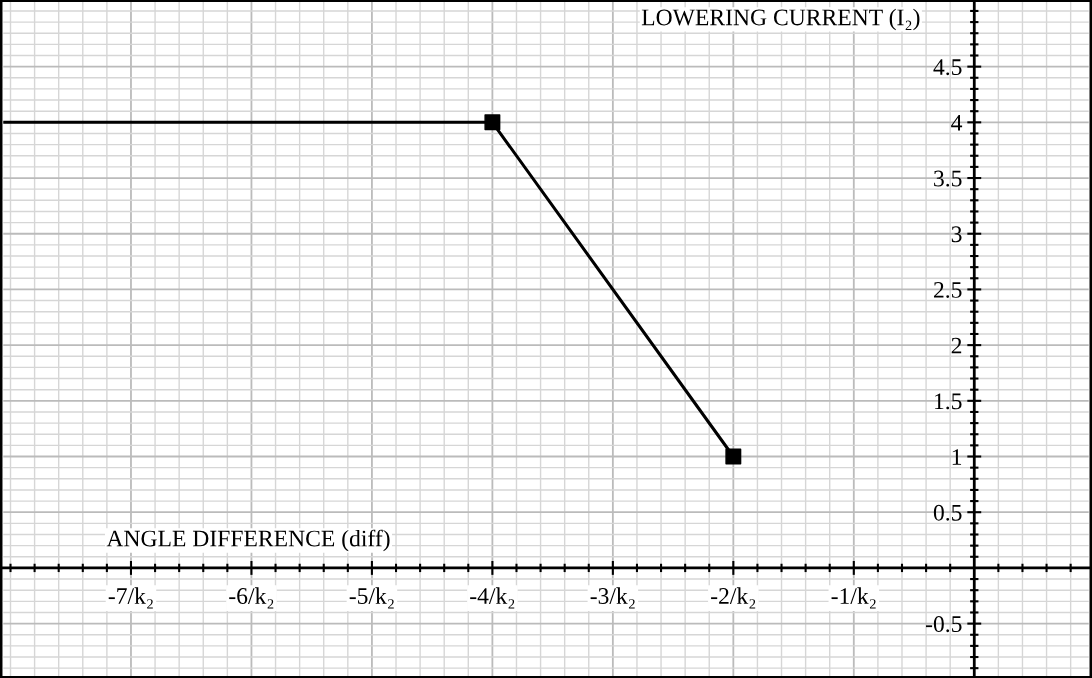 Image resolution: width=1092 pixels, height=678 pixels. Describe the element at coordinates (957, 457) in the screenshot. I see `y-tick-label: 1` at that location.